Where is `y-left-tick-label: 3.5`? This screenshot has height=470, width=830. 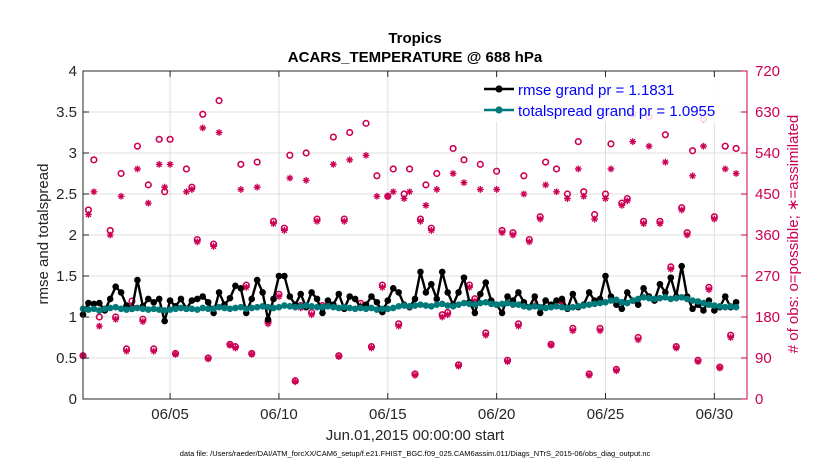 y-left-tick-label: 3.5 is located at coordinates (66, 112).